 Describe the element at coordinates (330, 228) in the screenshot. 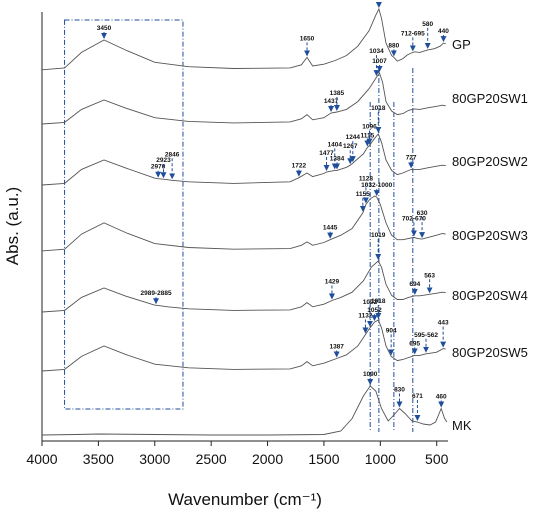

I see `peak-label: 1445` at that location.